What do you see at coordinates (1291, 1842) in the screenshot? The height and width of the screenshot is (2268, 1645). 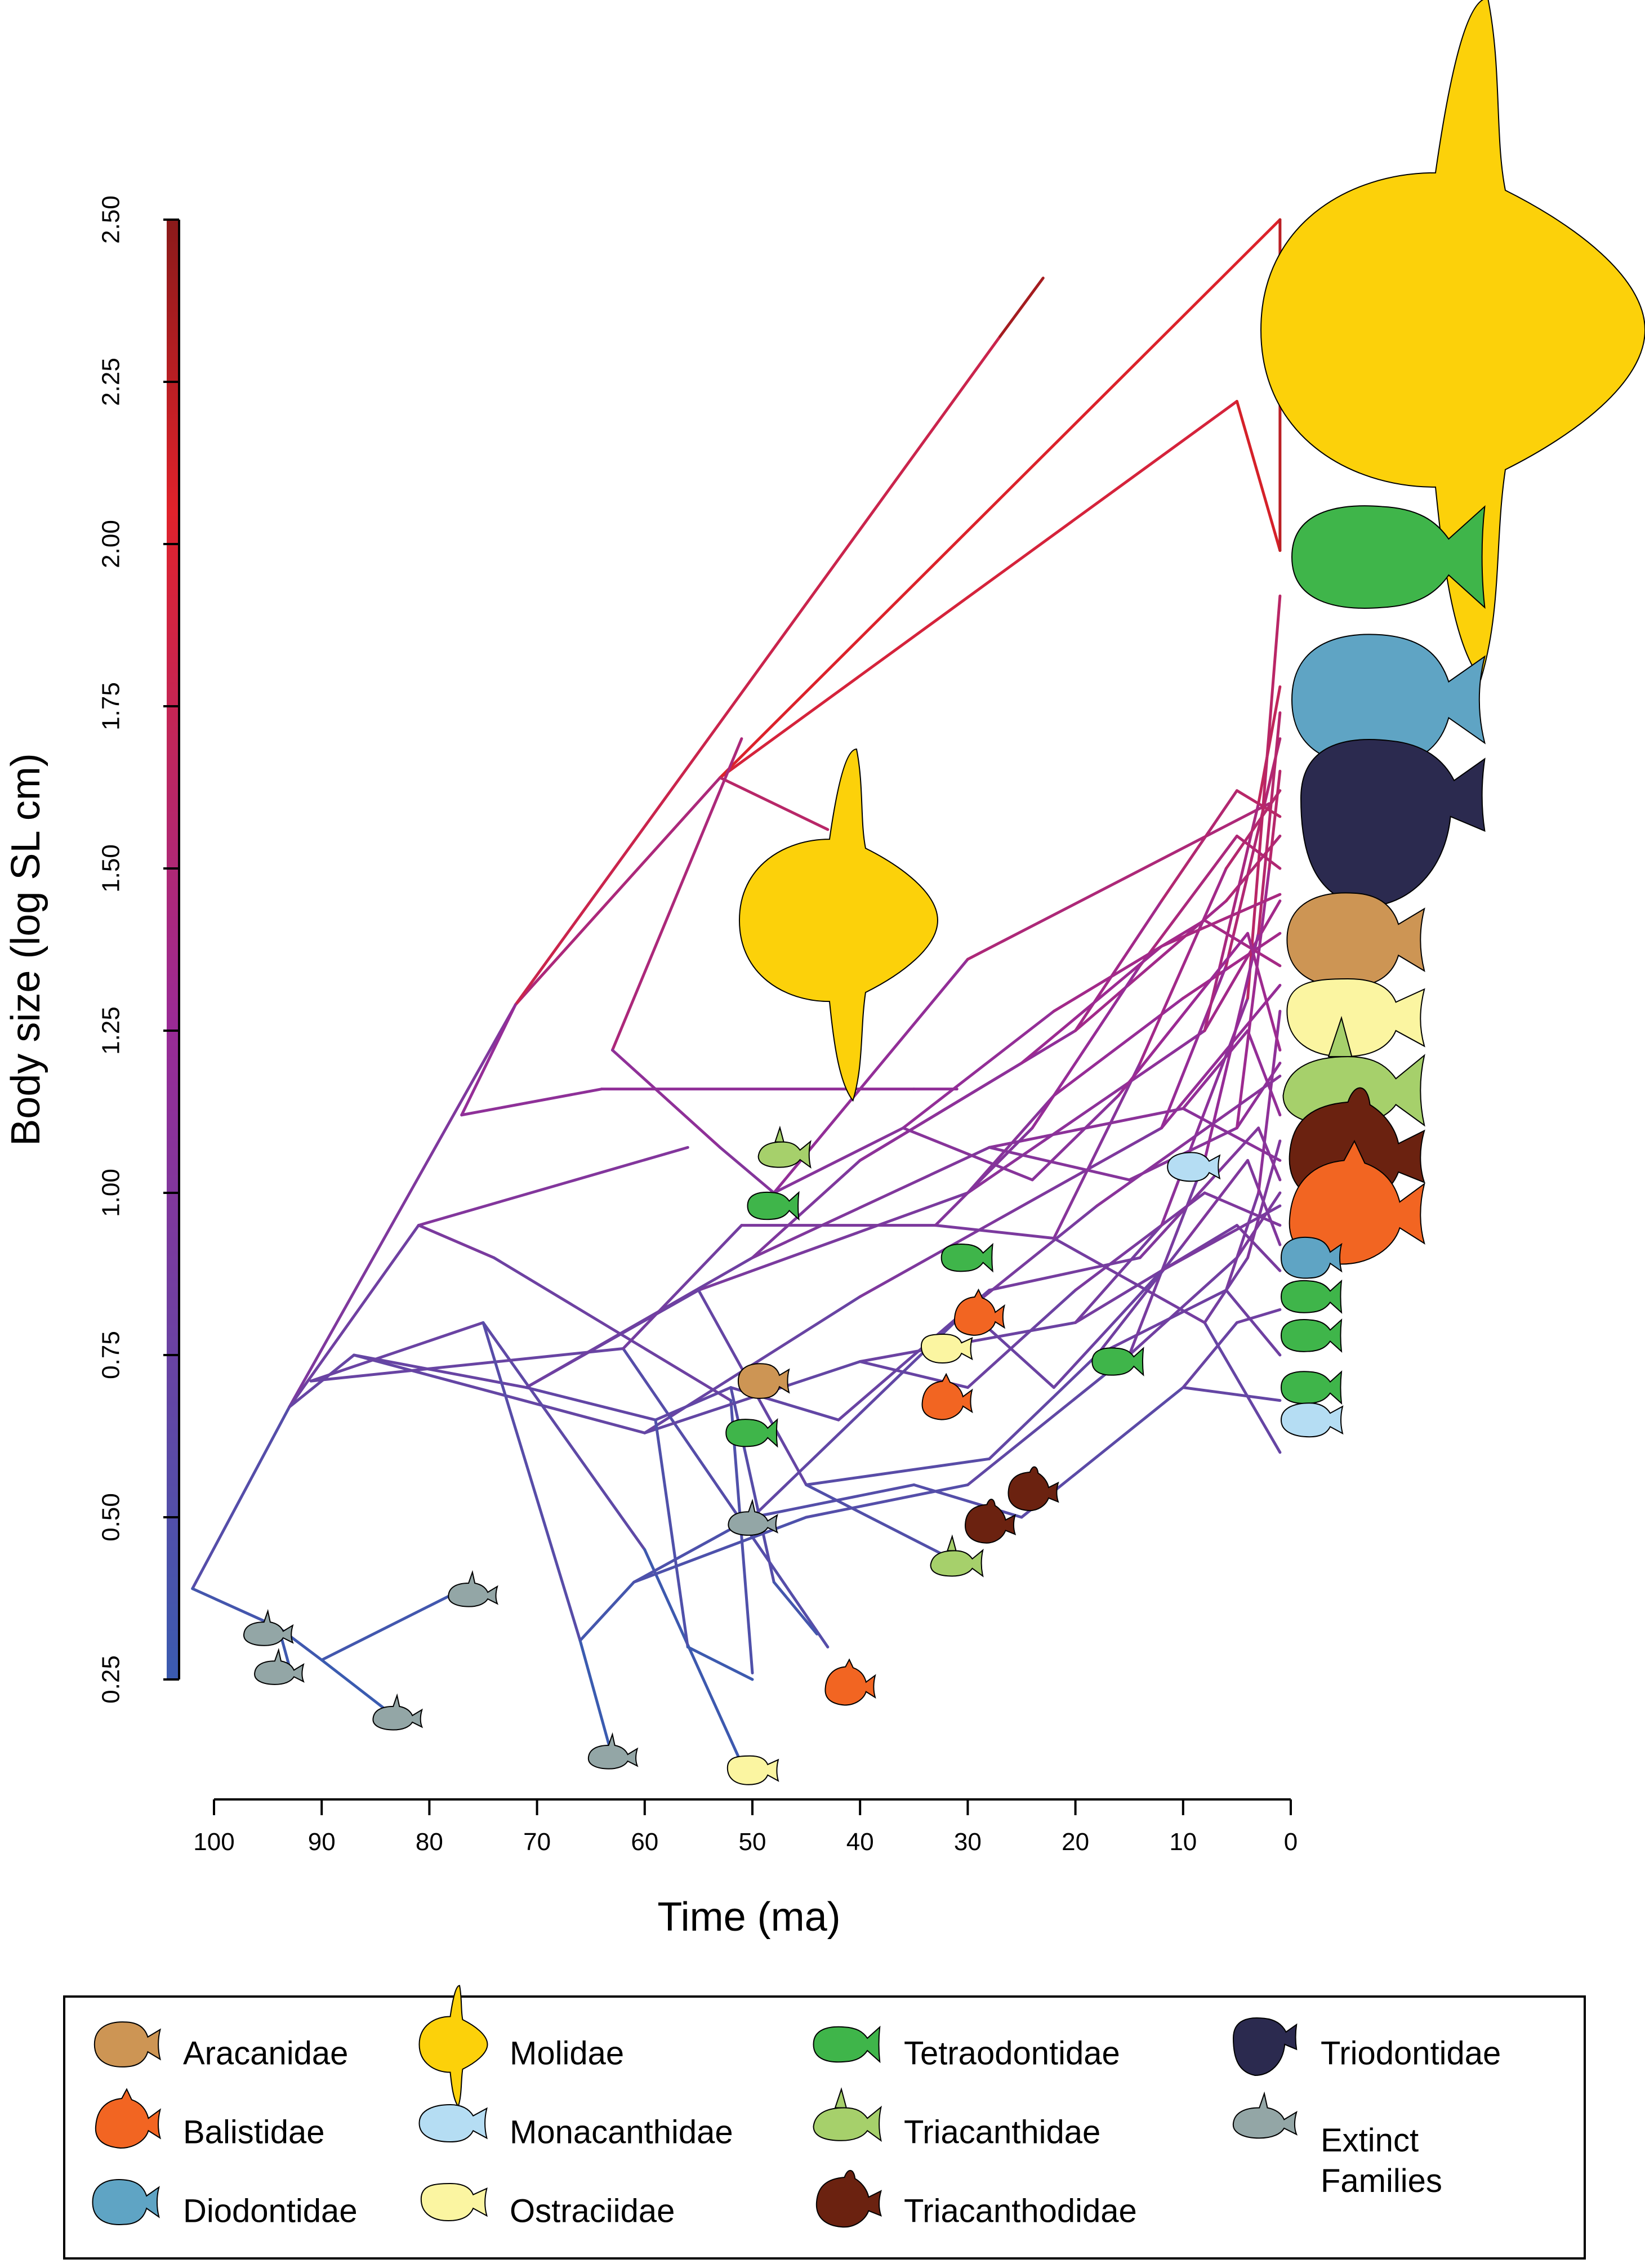 I see `x-tick-label: 0` at bounding box center [1291, 1842].